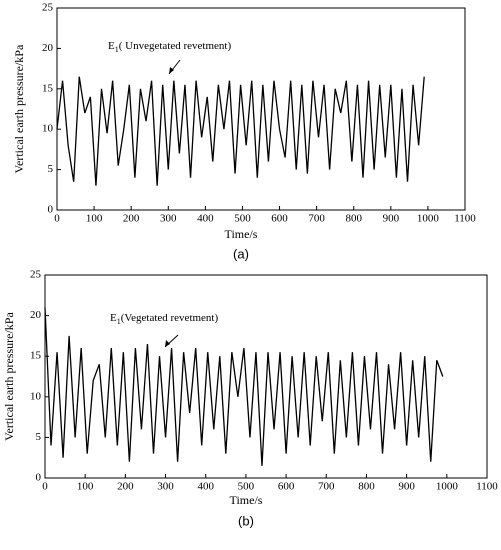  I want to click on data-line, so click(240, 131).